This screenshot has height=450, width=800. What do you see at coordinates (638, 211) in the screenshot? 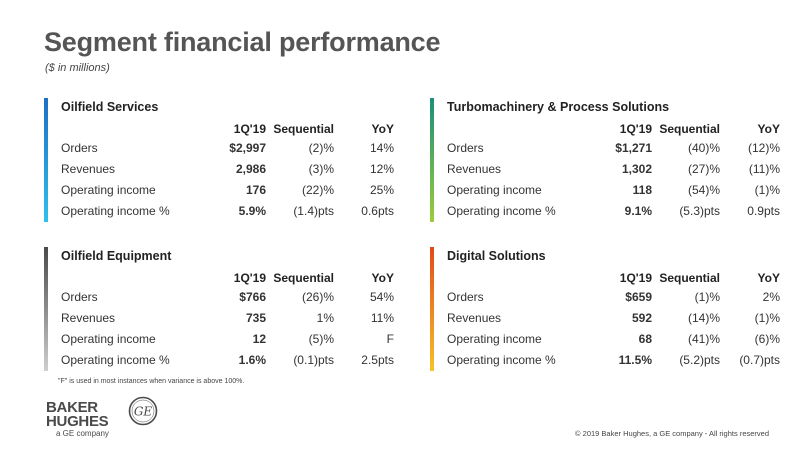
I see `value-1q19: 9.1%` at bounding box center [638, 211].